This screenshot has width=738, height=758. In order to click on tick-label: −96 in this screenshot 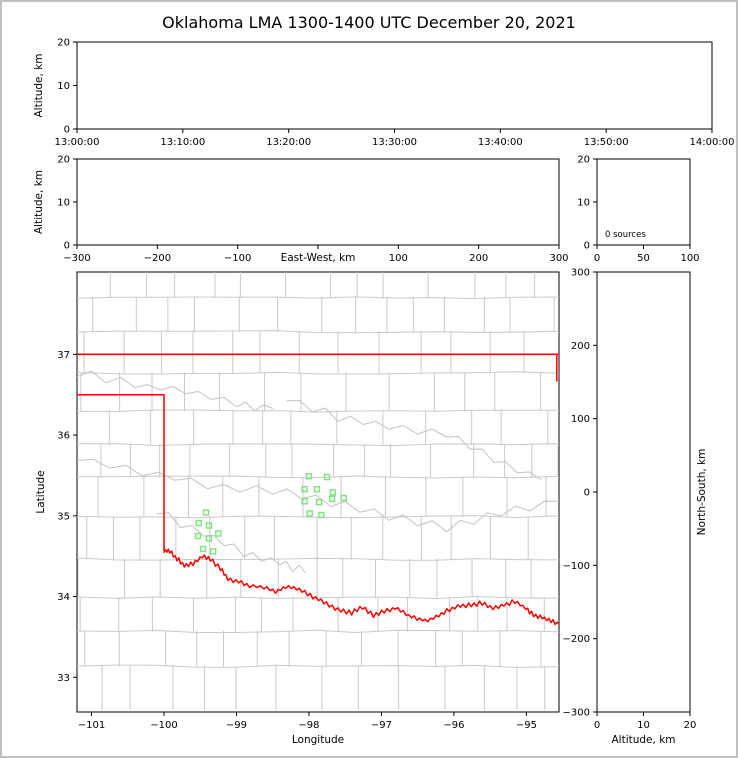, I will do `click(453, 725)`.